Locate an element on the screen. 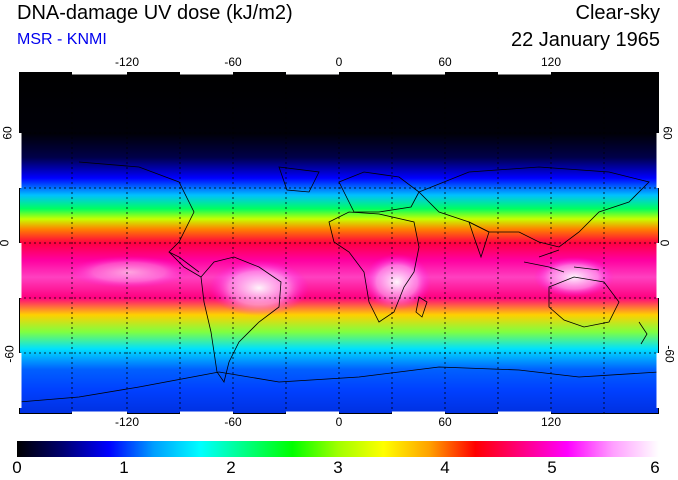  lon-tick-bottom: 0 is located at coordinates (339, 422).